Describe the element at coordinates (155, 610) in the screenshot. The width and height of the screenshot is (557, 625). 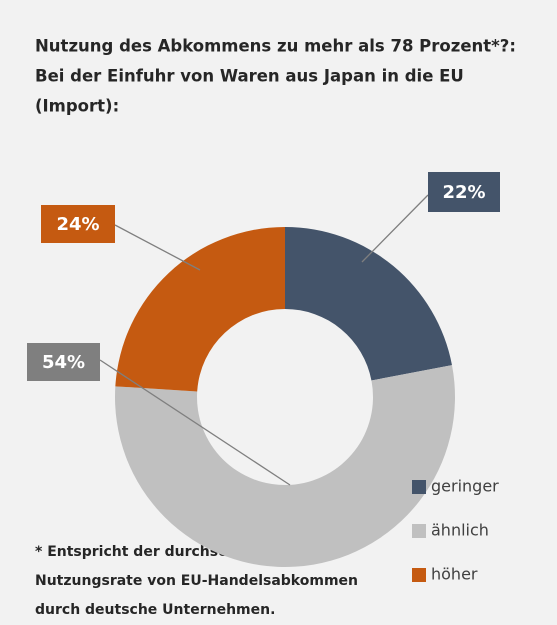
I see `footnote: durch deutsche Unternehmen.` at that location.